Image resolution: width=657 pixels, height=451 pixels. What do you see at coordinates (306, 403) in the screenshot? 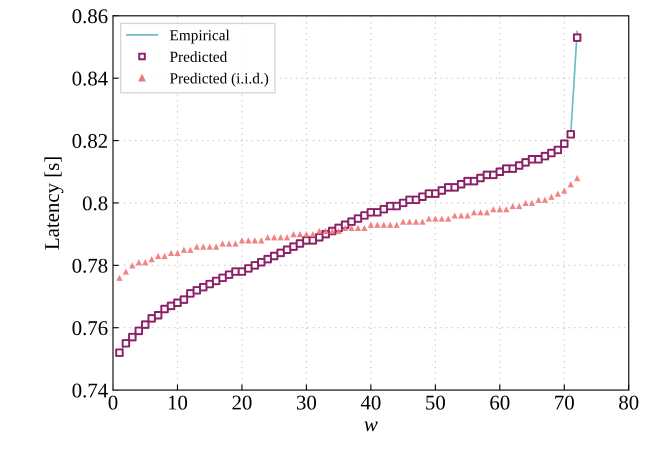
I see `x-tick-label: 30` at bounding box center [306, 403].